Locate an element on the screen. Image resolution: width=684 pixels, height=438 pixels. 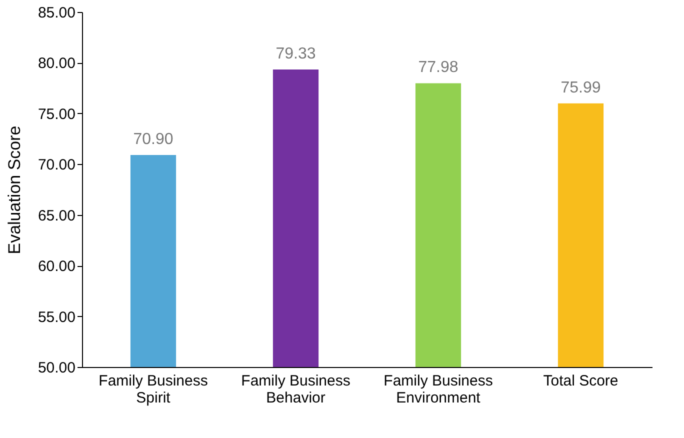
y-tick-label: 85.00 is located at coordinates (57, 13).